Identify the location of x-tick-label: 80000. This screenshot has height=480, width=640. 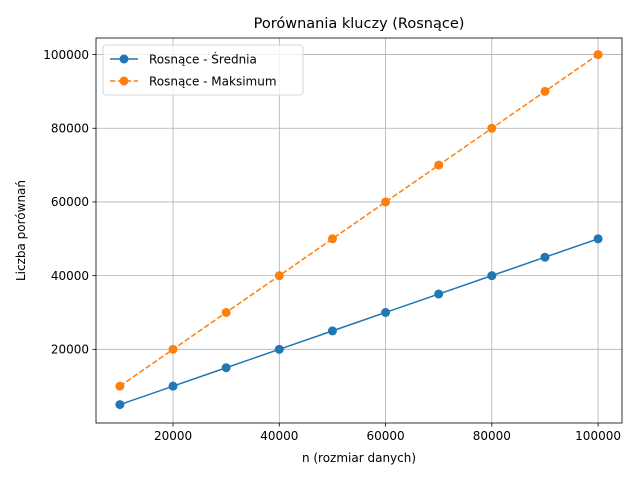
(492, 436).